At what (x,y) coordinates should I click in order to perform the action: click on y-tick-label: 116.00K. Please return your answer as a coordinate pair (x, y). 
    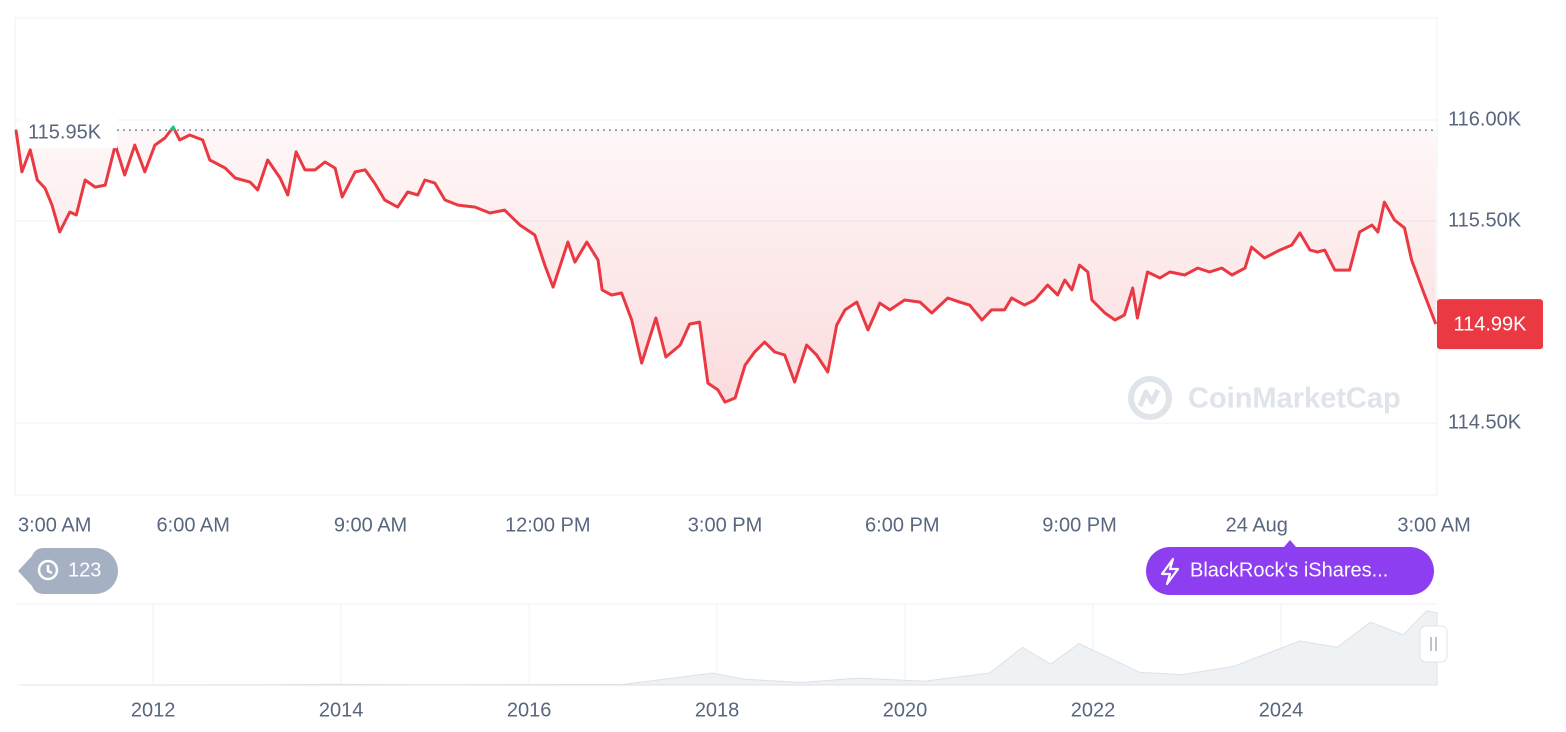
    Looking at the image, I should click on (1485, 119).